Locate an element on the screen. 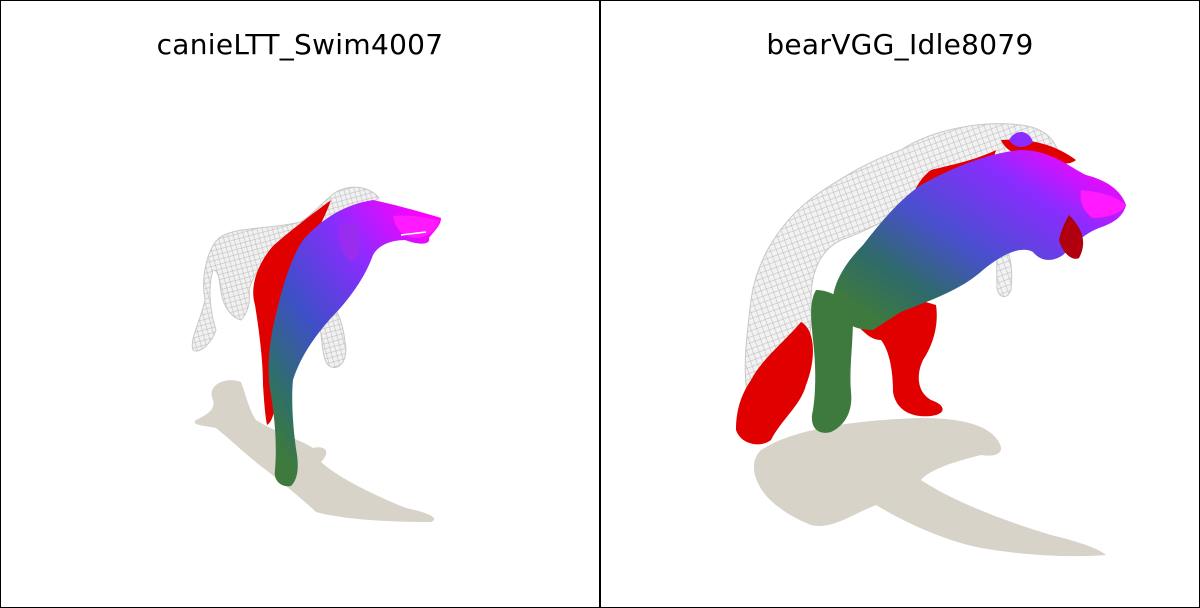 This screenshot has height=608, width=1200. panel-divider is located at coordinates (600, 304).